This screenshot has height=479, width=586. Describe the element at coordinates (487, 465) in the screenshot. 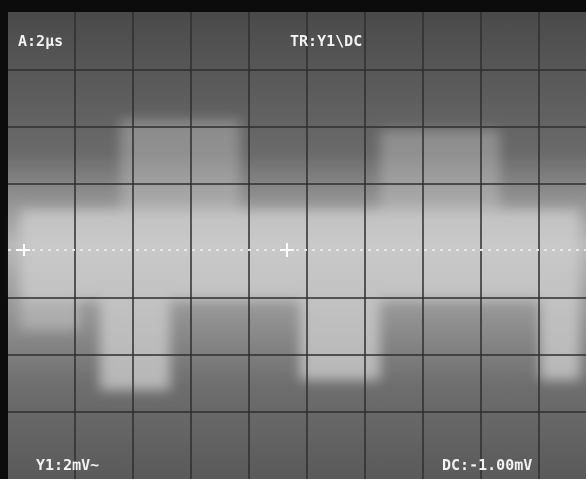

I see `offset: DC:-1.00mV` at that location.